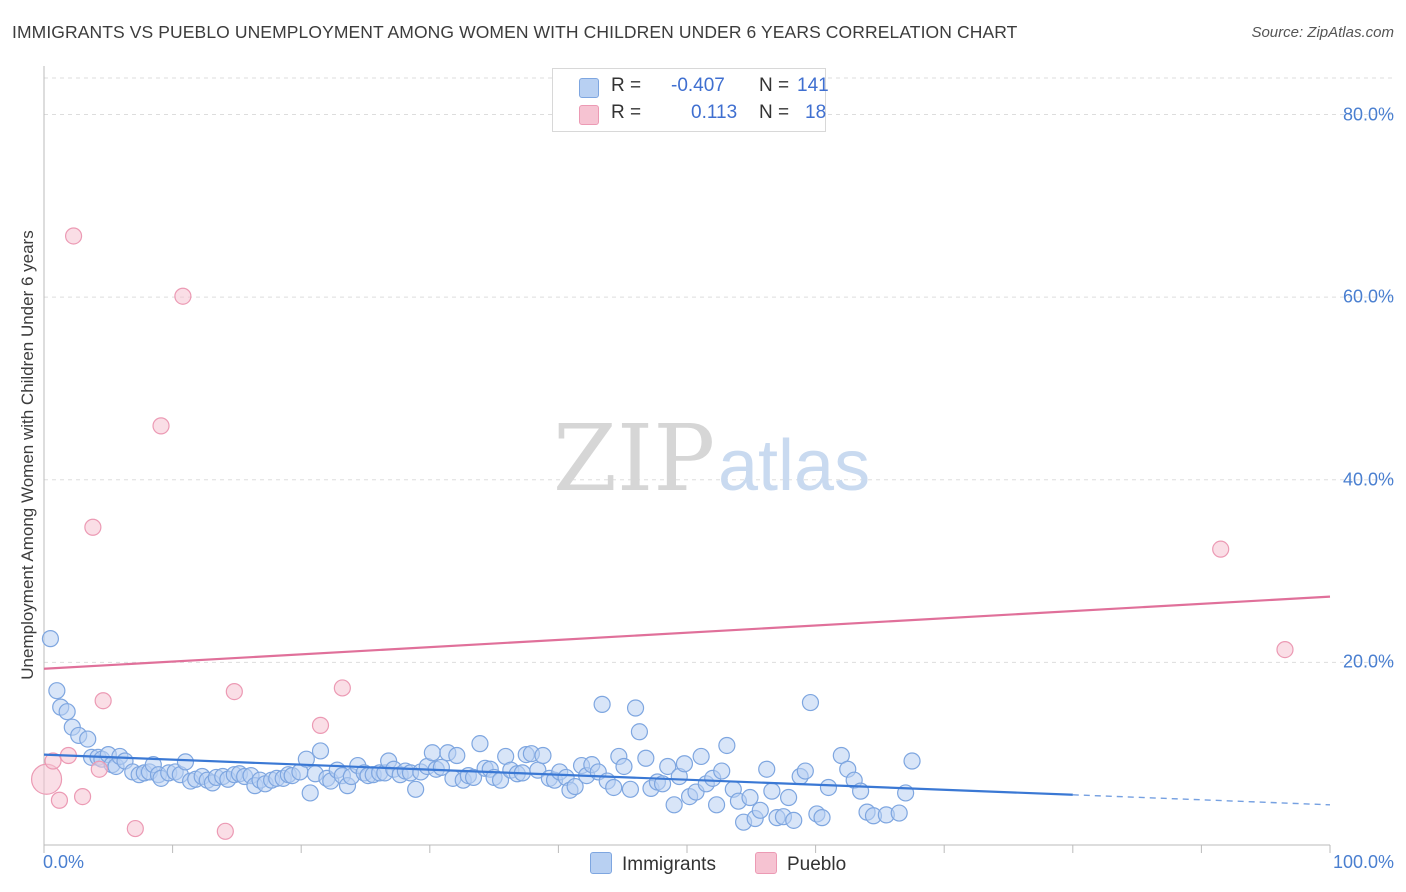 Image resolution: width=1406 pixels, height=892 pixels. I want to click on legend-pueblo: Pueblo, so click(800, 864).